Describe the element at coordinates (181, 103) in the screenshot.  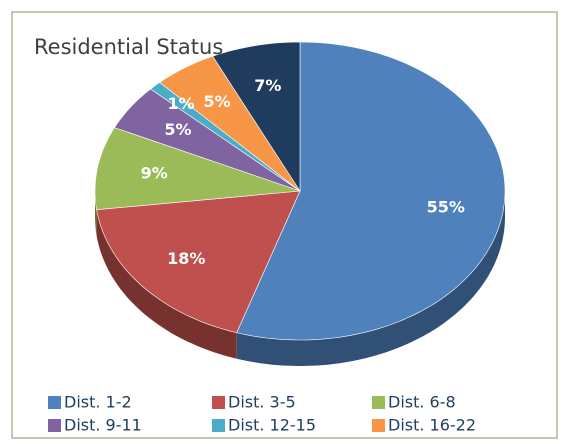
I see `data-label: 1%` at that location.